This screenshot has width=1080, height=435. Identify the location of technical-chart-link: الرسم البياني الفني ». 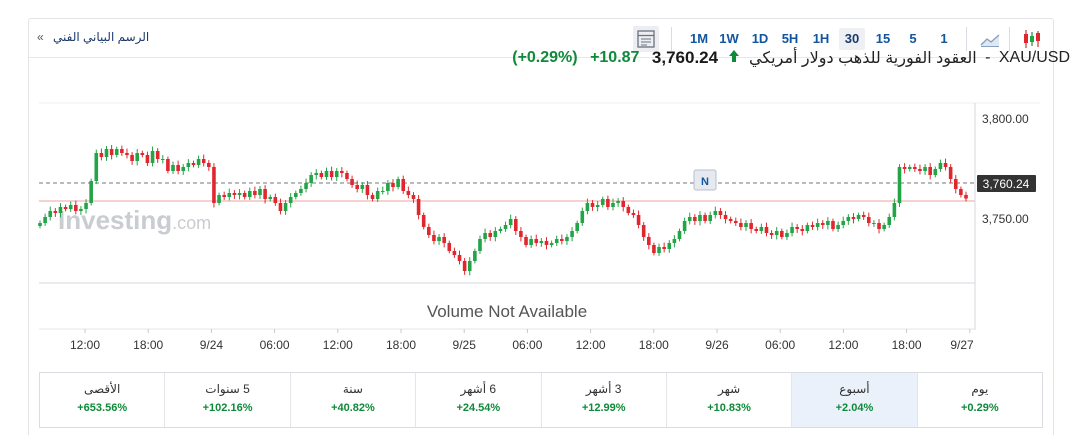
(93, 37).